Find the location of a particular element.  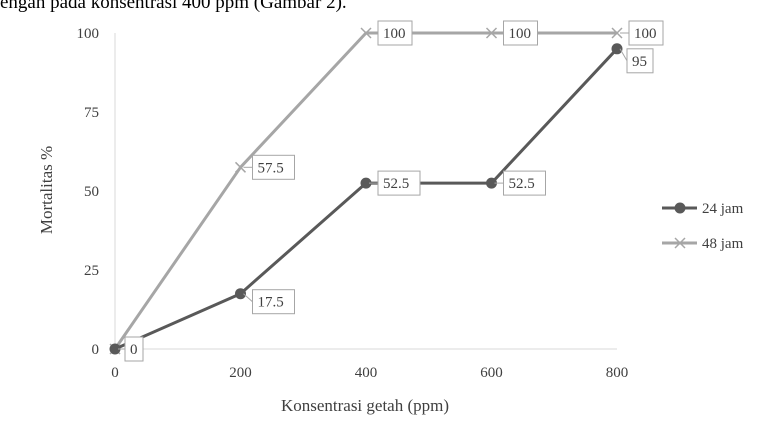

x-tick-label: 600 is located at coordinates (491, 373).